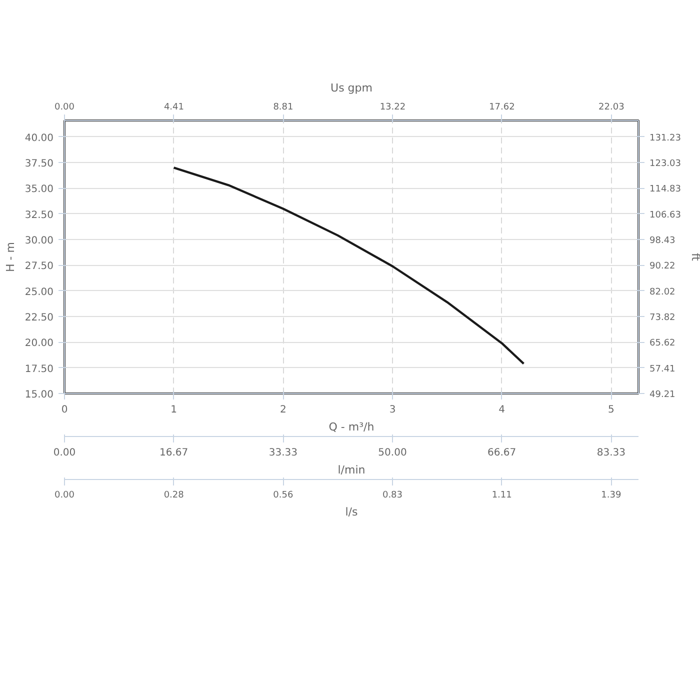 This screenshot has height=700, width=700. What do you see at coordinates (174, 453) in the screenshot?
I see `text: 16.67` at bounding box center [174, 453].